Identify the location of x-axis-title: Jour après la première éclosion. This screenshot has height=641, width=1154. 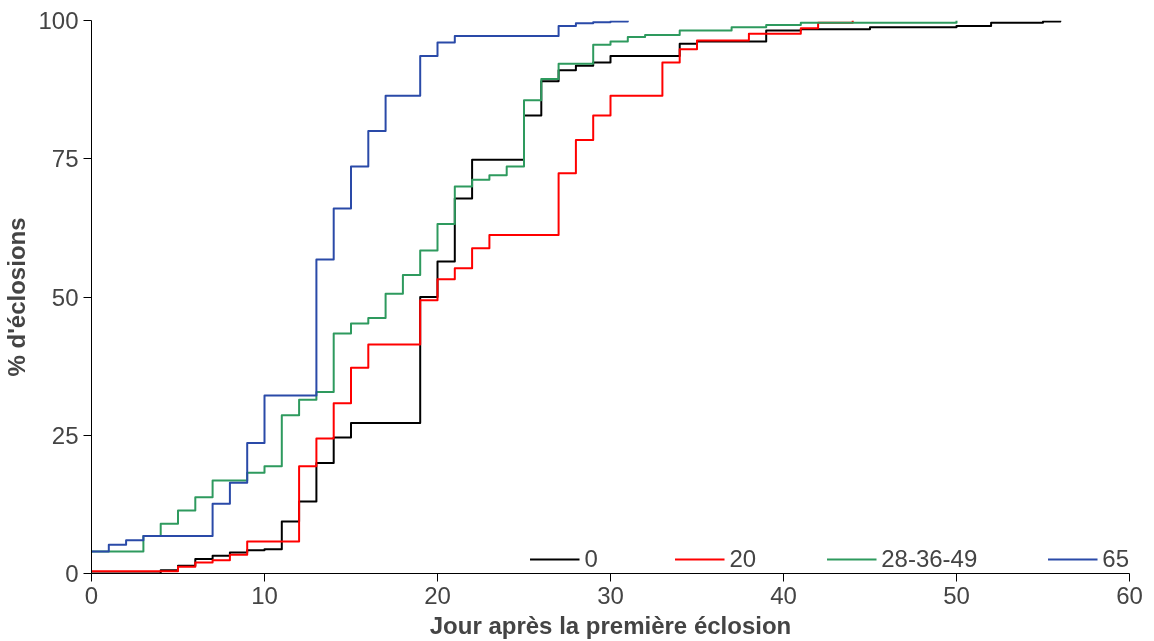
(610, 625).